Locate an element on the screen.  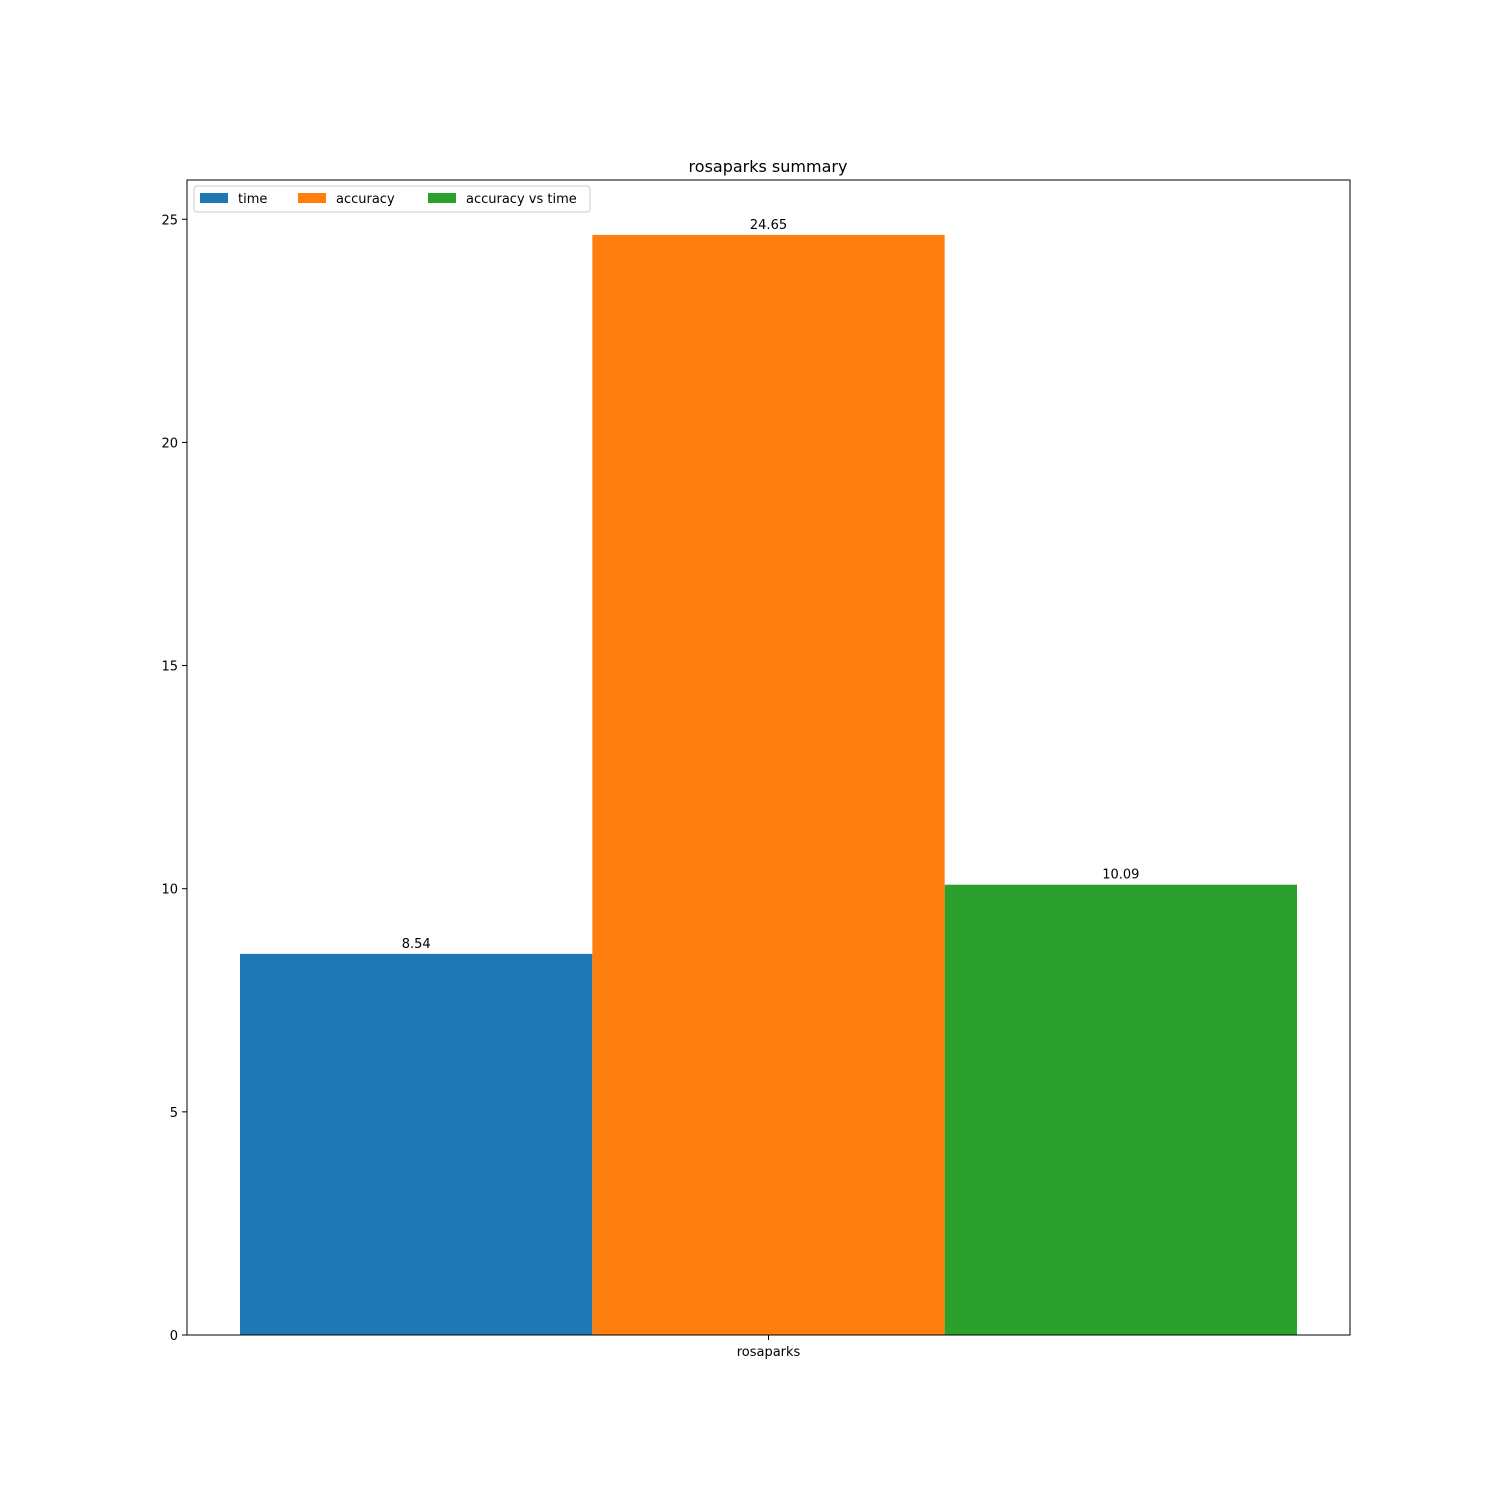
x-tick-label: rosaparks is located at coordinates (769, 1352).